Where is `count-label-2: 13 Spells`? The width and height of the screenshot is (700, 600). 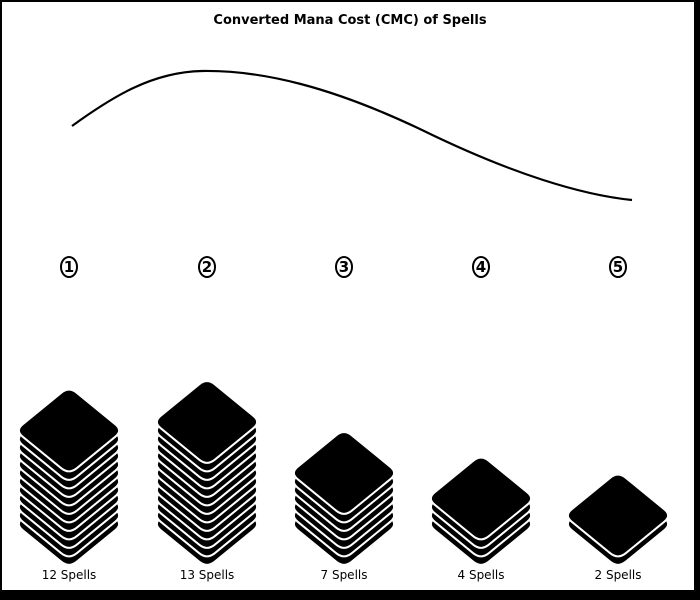
count-label-2: 13 Spells is located at coordinates (207, 575).